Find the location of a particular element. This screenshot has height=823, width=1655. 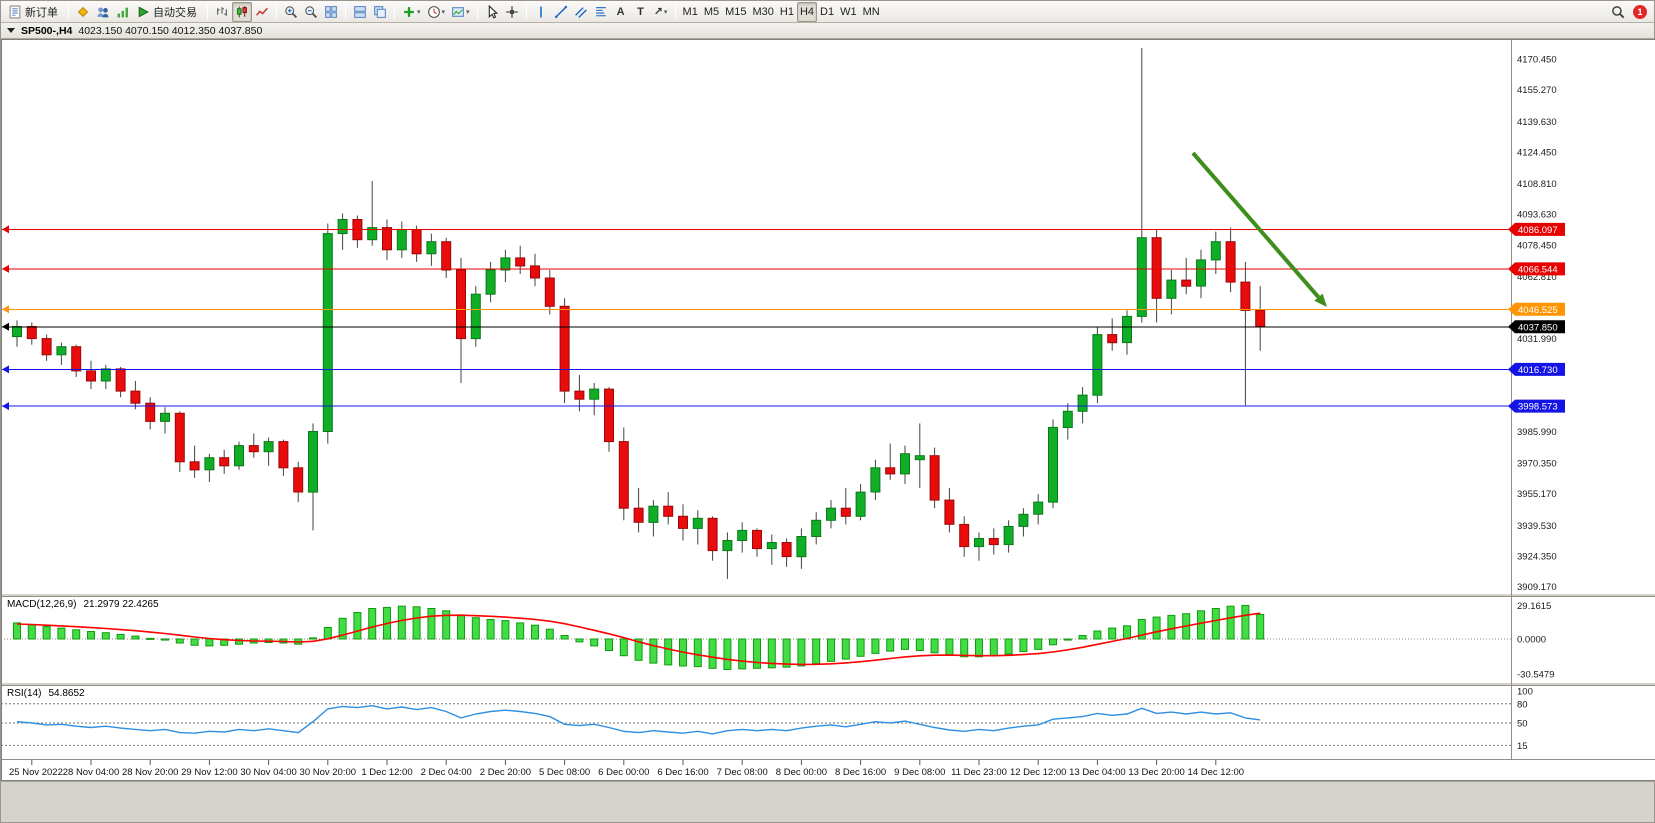

bottom-strip is located at coordinates (827, 801).